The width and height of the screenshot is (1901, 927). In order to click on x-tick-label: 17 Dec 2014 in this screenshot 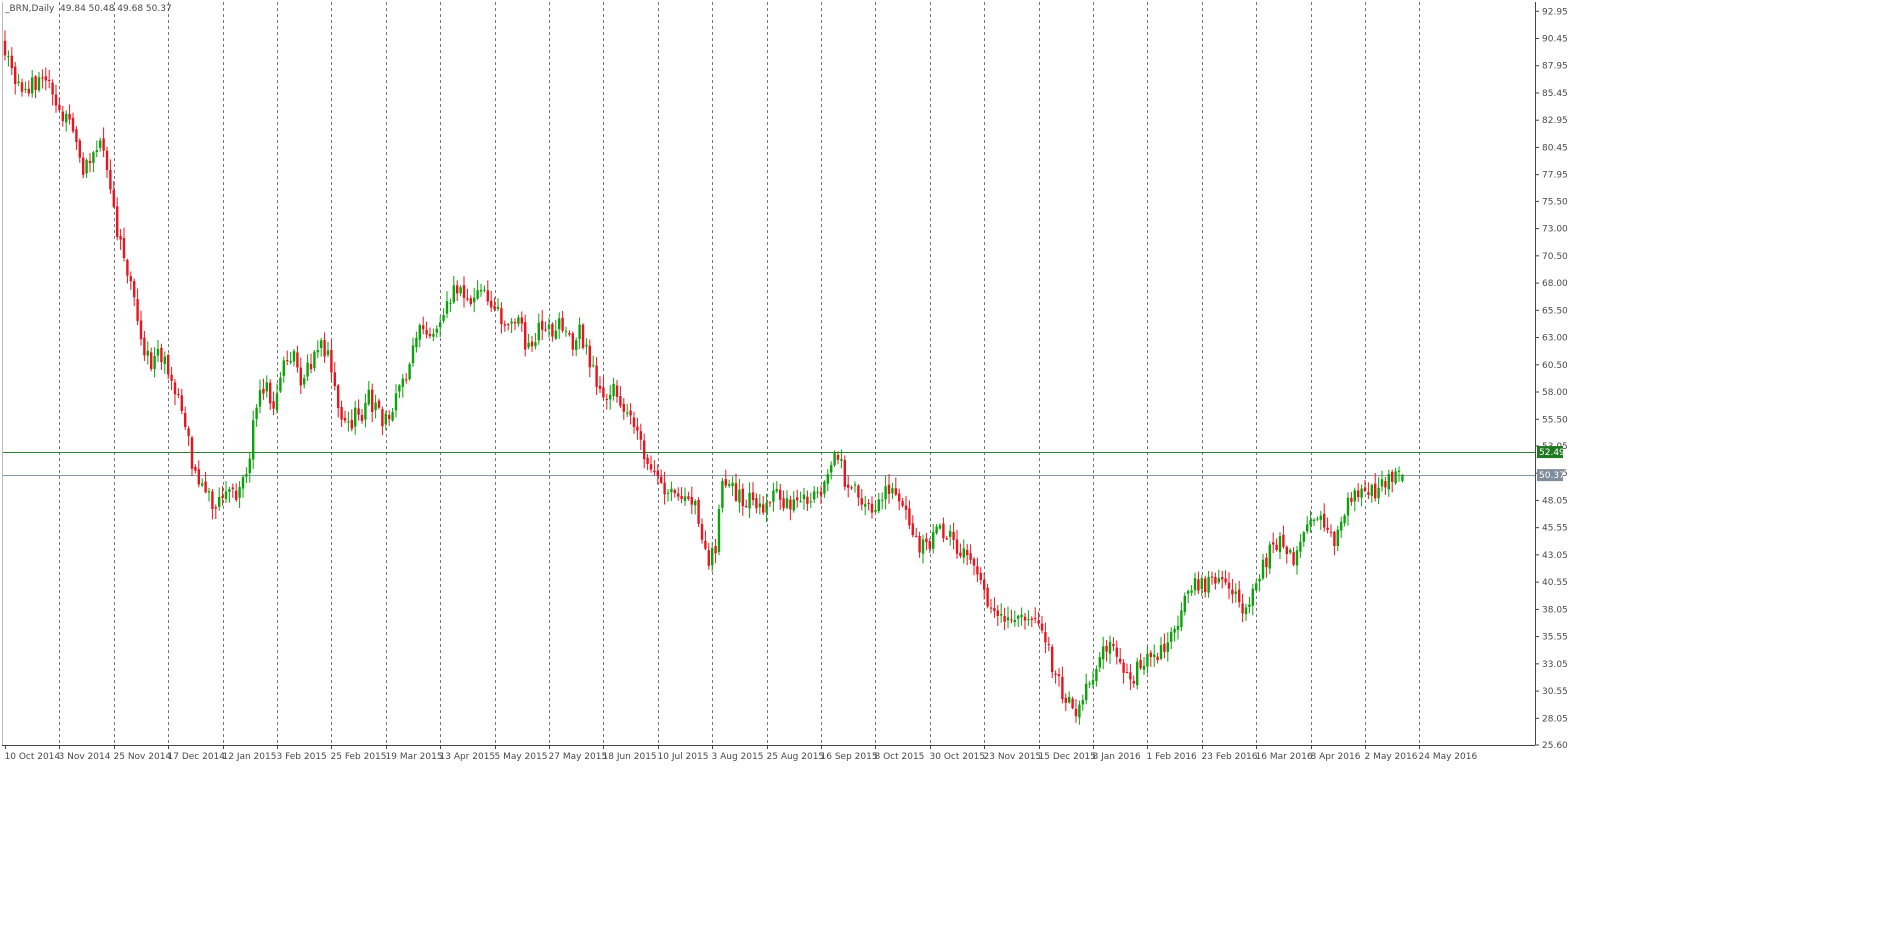, I will do `click(197, 757)`.